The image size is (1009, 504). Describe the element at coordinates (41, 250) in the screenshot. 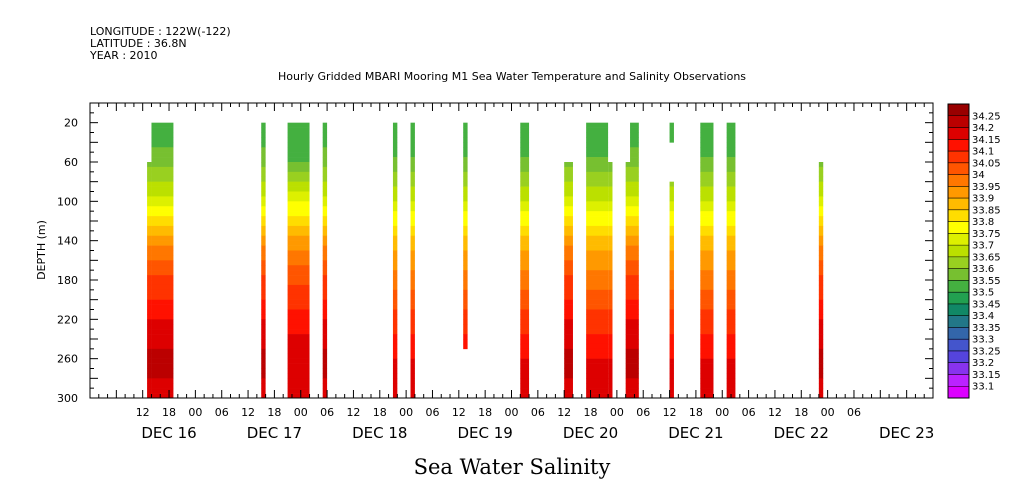

I see `y-axis-label: DEPTH (m)` at that location.